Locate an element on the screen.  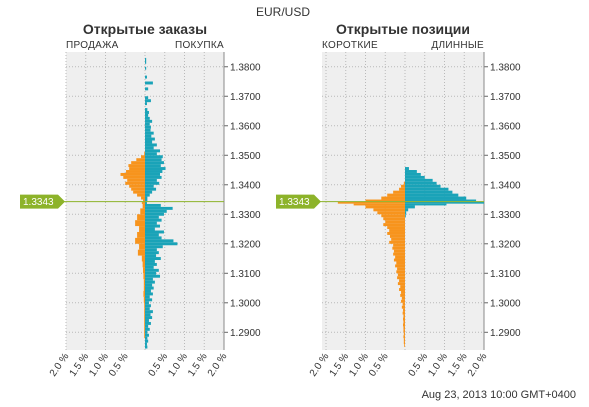
panel2-xtick-label: 2.0 % is located at coordinates (320, 364).